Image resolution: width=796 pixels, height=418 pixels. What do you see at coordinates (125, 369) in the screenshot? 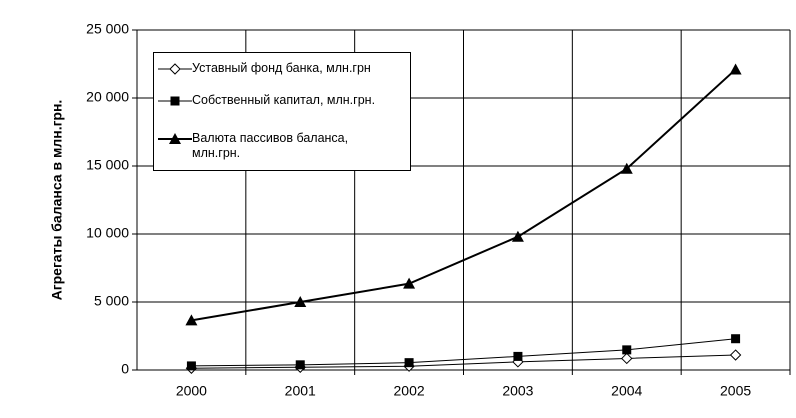
I see `y-tick-label: 0` at bounding box center [125, 369].